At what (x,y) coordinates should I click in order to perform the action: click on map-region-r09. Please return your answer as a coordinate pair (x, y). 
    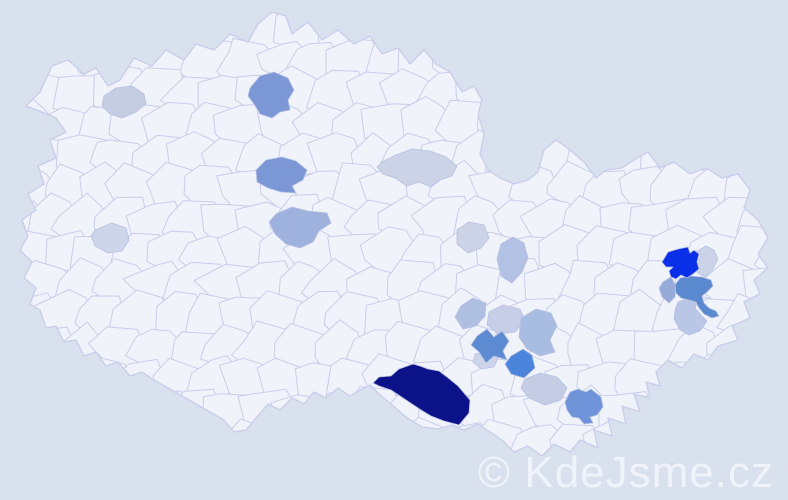
    Looking at the image, I should click on (470, 313).